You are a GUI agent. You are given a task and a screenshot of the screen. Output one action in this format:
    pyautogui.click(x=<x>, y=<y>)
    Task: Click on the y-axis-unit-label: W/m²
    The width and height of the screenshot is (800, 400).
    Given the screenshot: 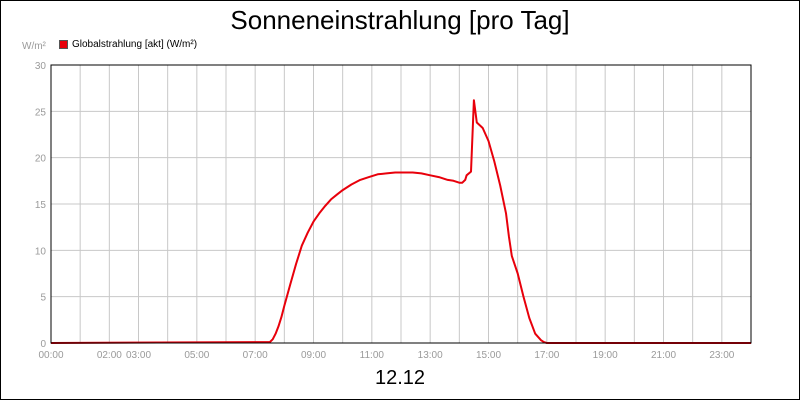 What is the action you would take?
    pyautogui.click(x=34, y=46)
    